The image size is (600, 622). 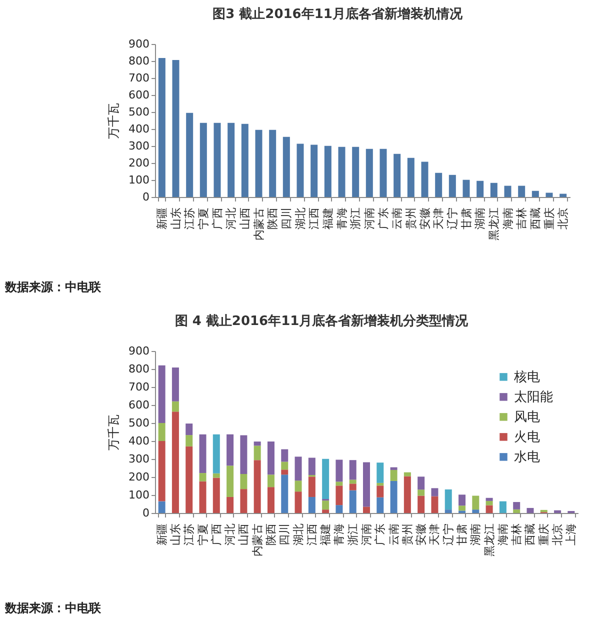 What do you see at coordinates (325, 535) in the screenshot?
I see `x-tick-label: 福建` at bounding box center [325, 535].